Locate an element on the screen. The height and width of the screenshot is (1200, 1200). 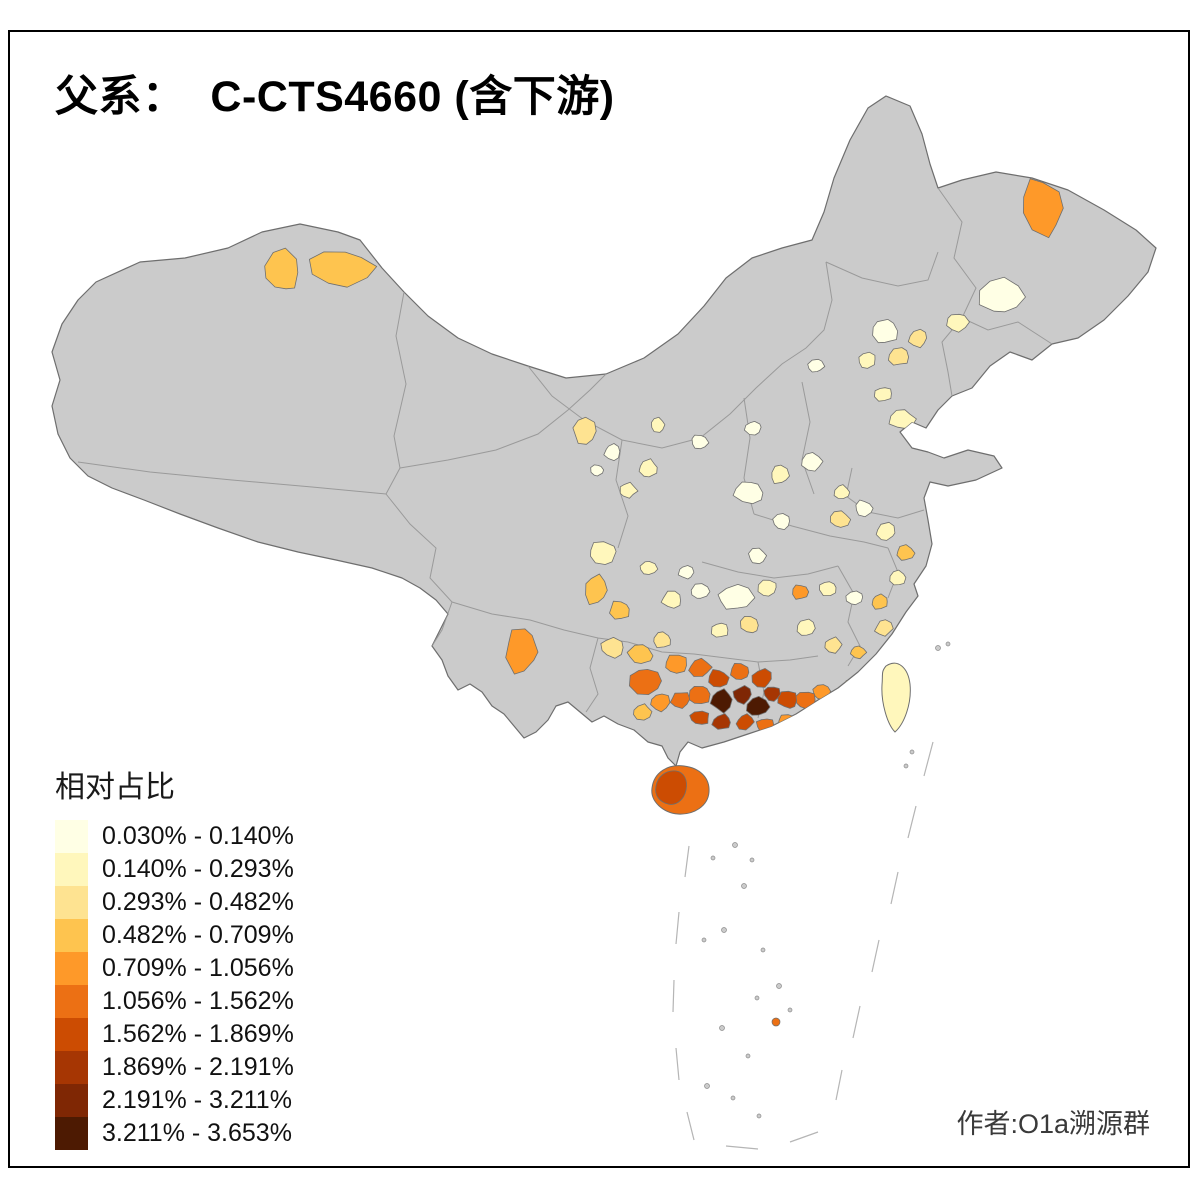
author-credit: 作者:O1a溯源群 is located at coordinates (1053, 1124).